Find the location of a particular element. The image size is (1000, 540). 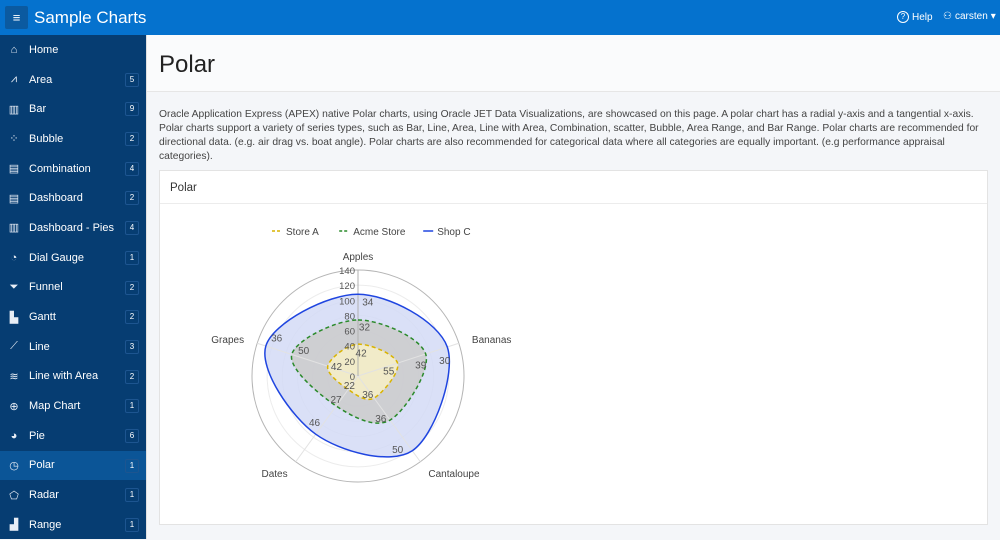

pie-chart-icon: ◕ is located at coordinates (14, 435).